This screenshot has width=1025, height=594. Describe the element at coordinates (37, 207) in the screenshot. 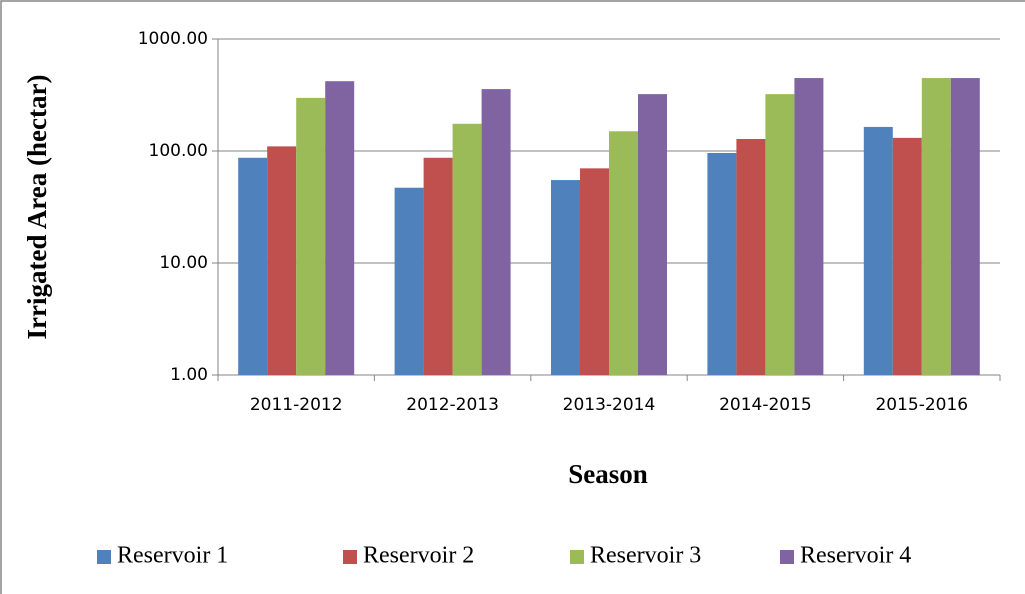

I see `y-axis-title: Irrigated Area (hectar)` at that location.